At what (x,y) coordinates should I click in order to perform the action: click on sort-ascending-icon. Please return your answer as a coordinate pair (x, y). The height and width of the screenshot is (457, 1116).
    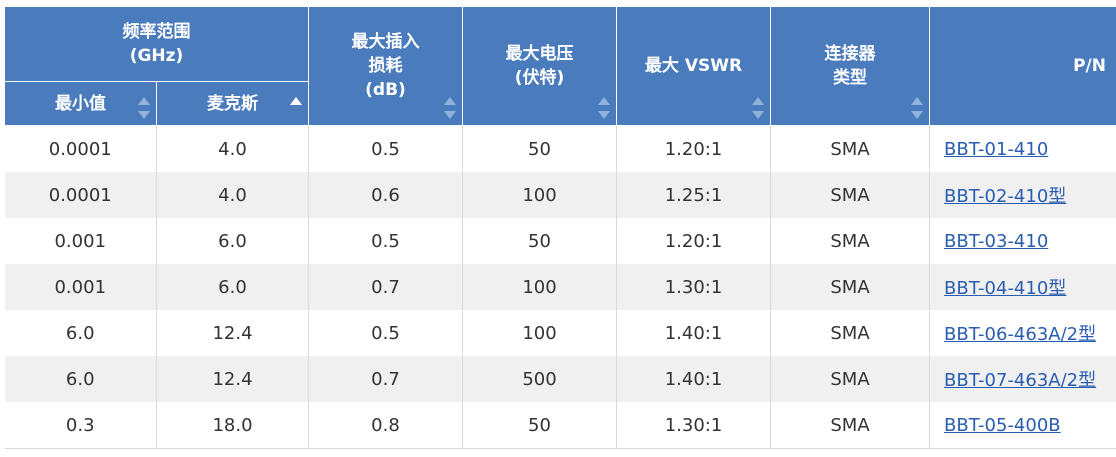
    Looking at the image, I should click on (296, 102).